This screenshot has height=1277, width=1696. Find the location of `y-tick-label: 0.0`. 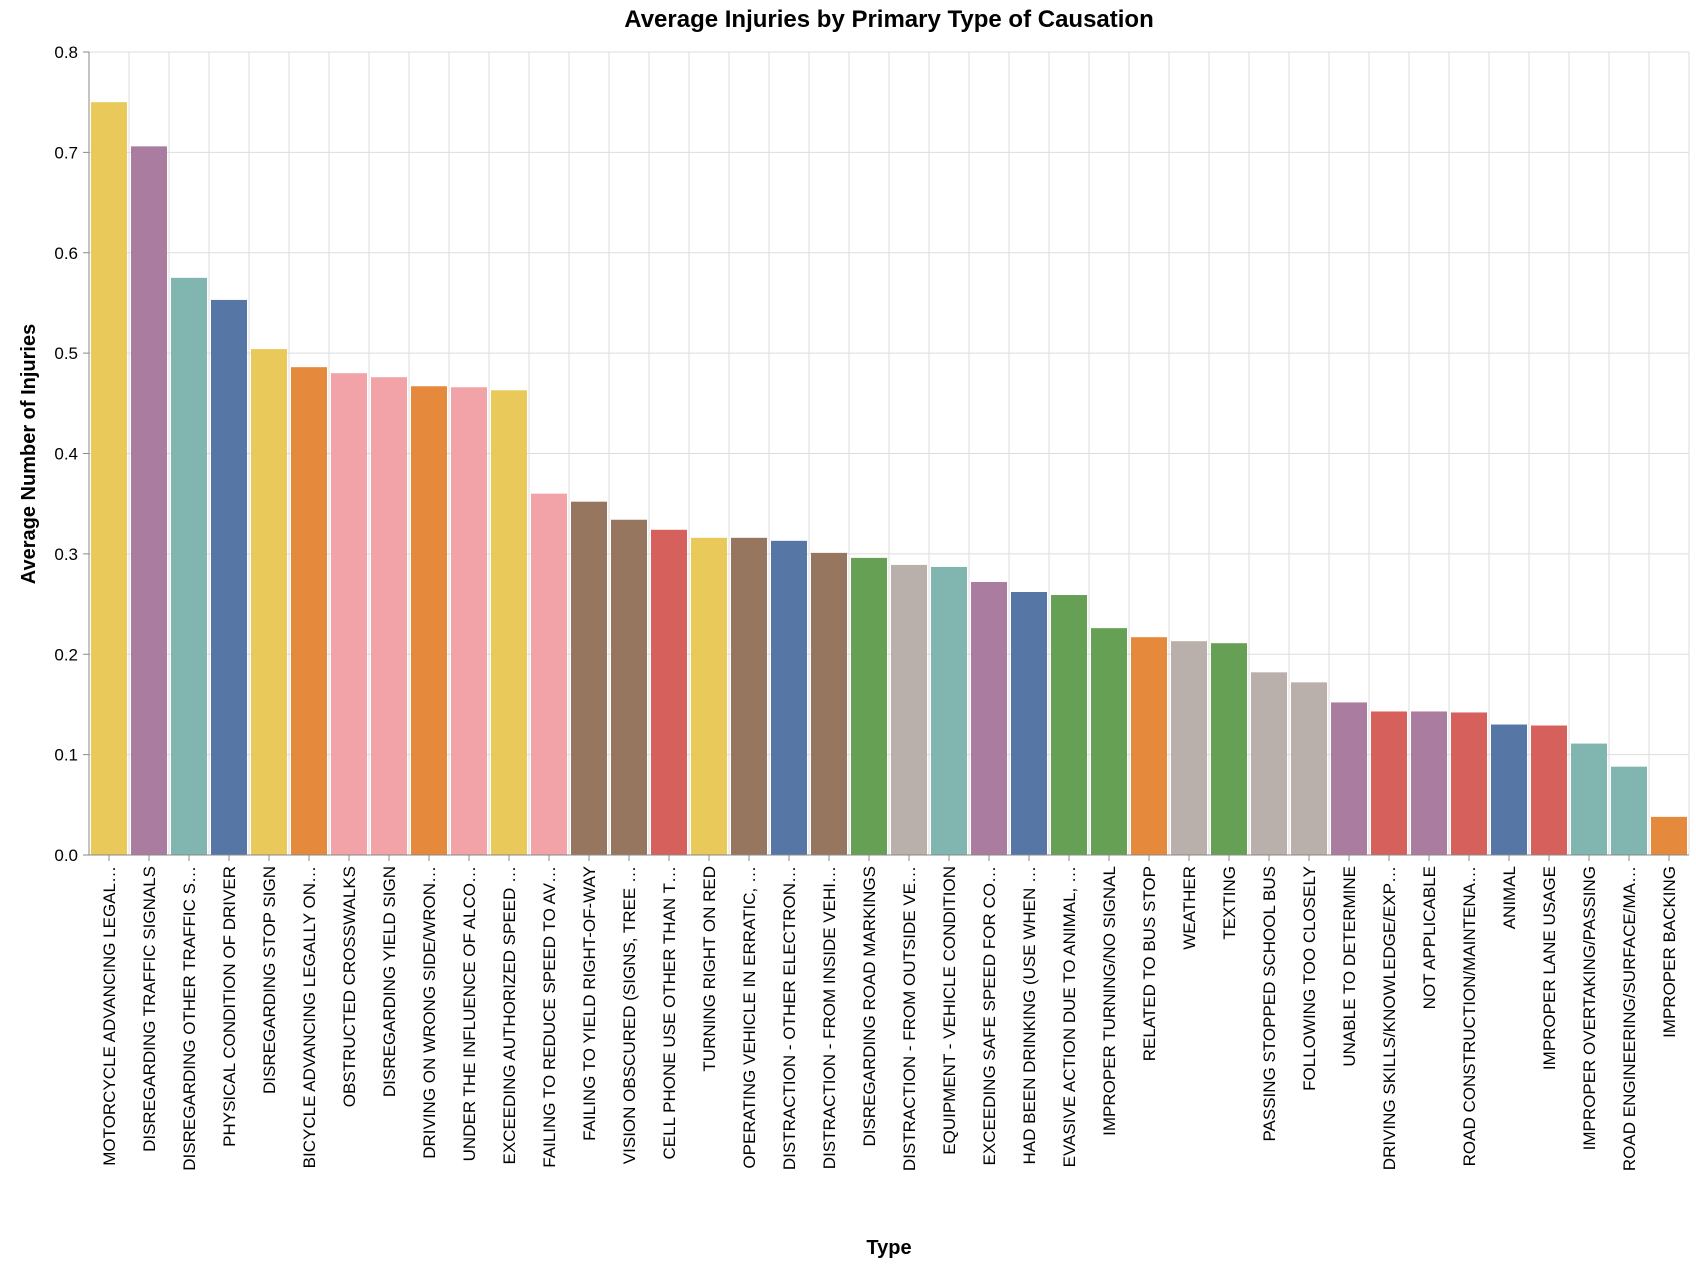

y-tick-label: 0.0 is located at coordinates (66, 855).